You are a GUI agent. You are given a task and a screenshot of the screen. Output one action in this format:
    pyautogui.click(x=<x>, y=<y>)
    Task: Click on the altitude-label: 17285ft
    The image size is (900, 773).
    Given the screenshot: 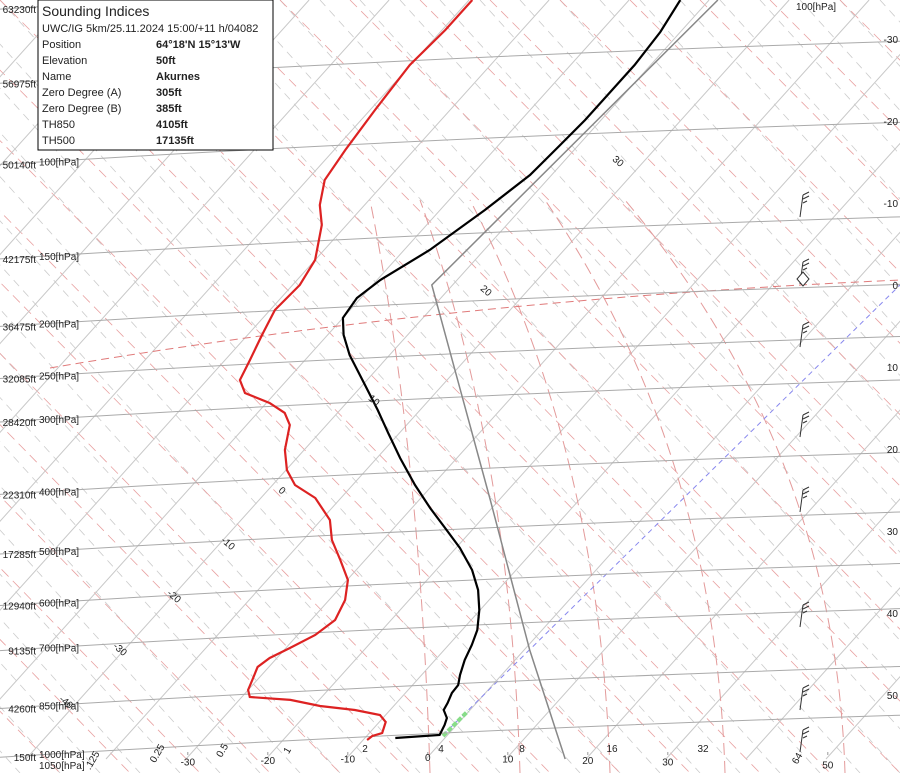 What is the action you would take?
    pyautogui.click(x=20, y=555)
    